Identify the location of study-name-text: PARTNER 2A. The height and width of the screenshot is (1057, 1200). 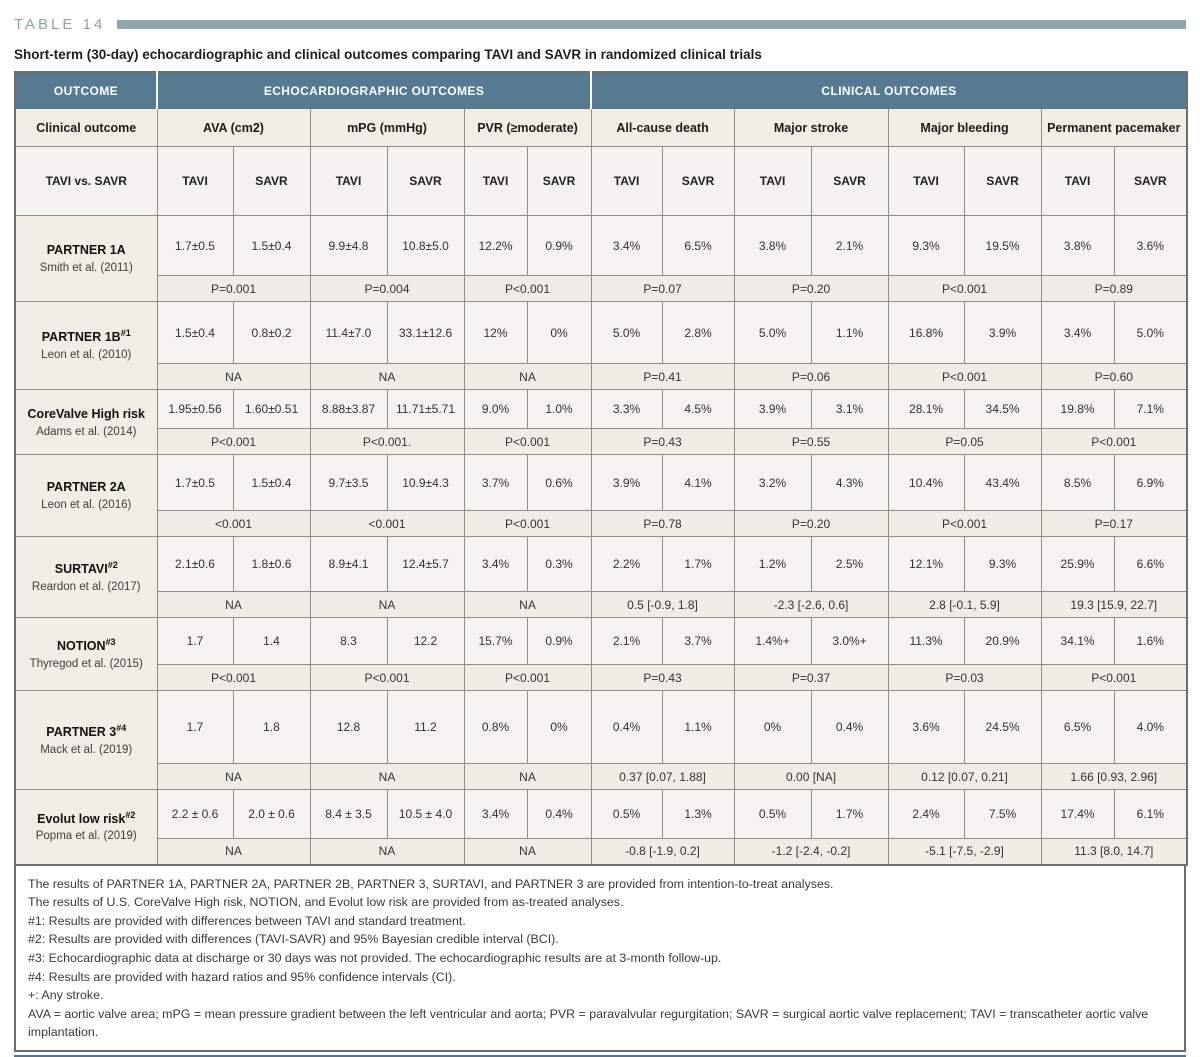
(86, 487).